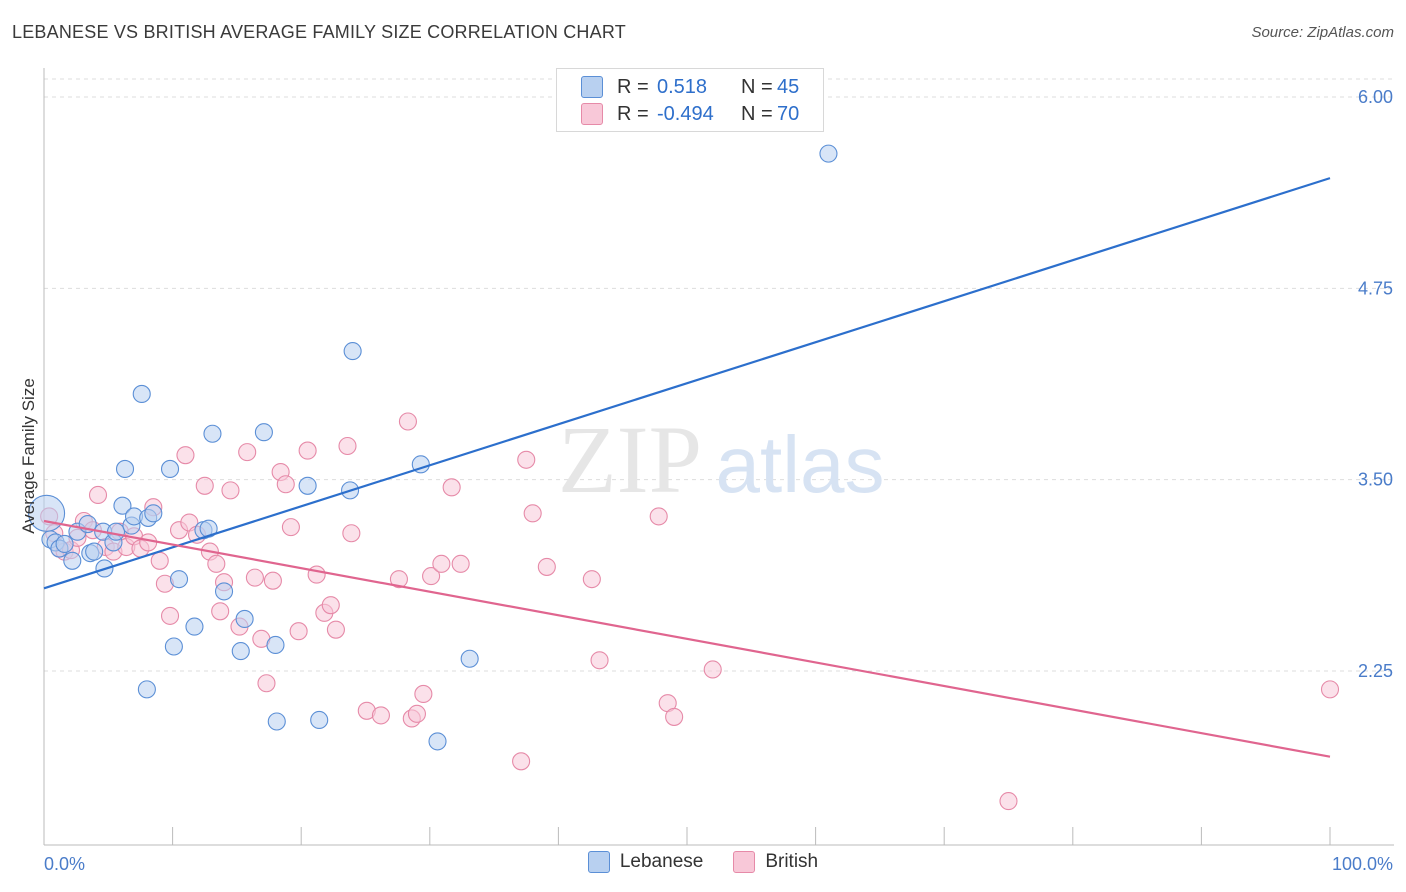 The width and height of the screenshot is (1406, 892). What do you see at coordinates (598, 862) in the screenshot?
I see `lebanese-legend-swatch` at bounding box center [598, 862].